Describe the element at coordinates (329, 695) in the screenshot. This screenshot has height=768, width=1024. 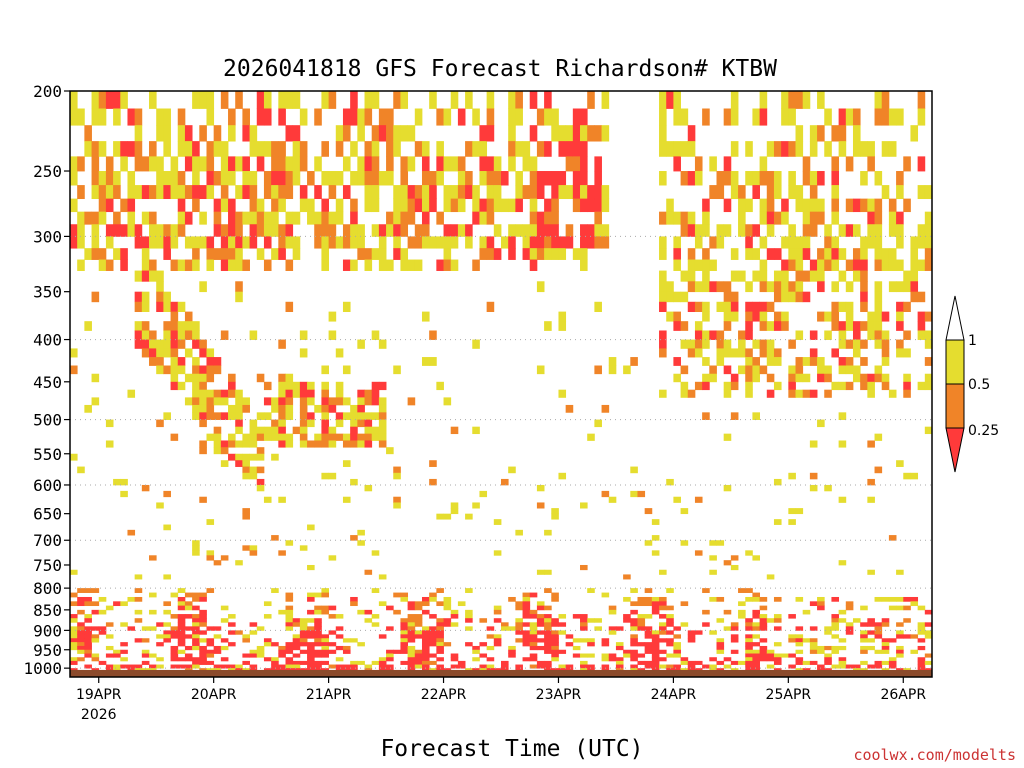
I see `xtick-label-21APR: 21APR` at that location.